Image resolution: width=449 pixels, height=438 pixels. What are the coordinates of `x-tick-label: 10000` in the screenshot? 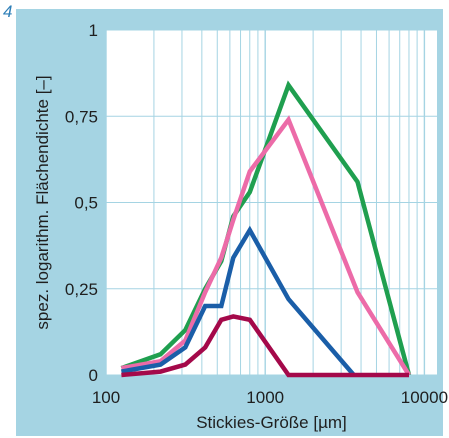 It's located at (424, 397).